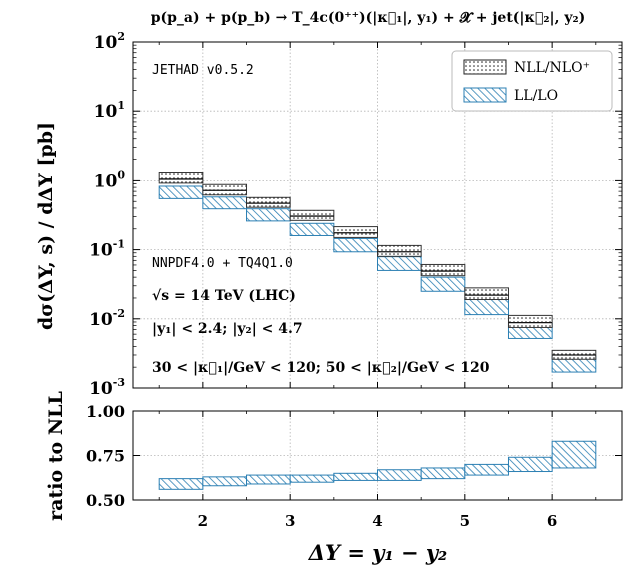 Image resolution: width=641 pixels, height=574 pixels. What do you see at coordinates (532, 81) in the screenshot?
I see `legend: NLL/NLO⁺ LL/LO` at bounding box center [532, 81].